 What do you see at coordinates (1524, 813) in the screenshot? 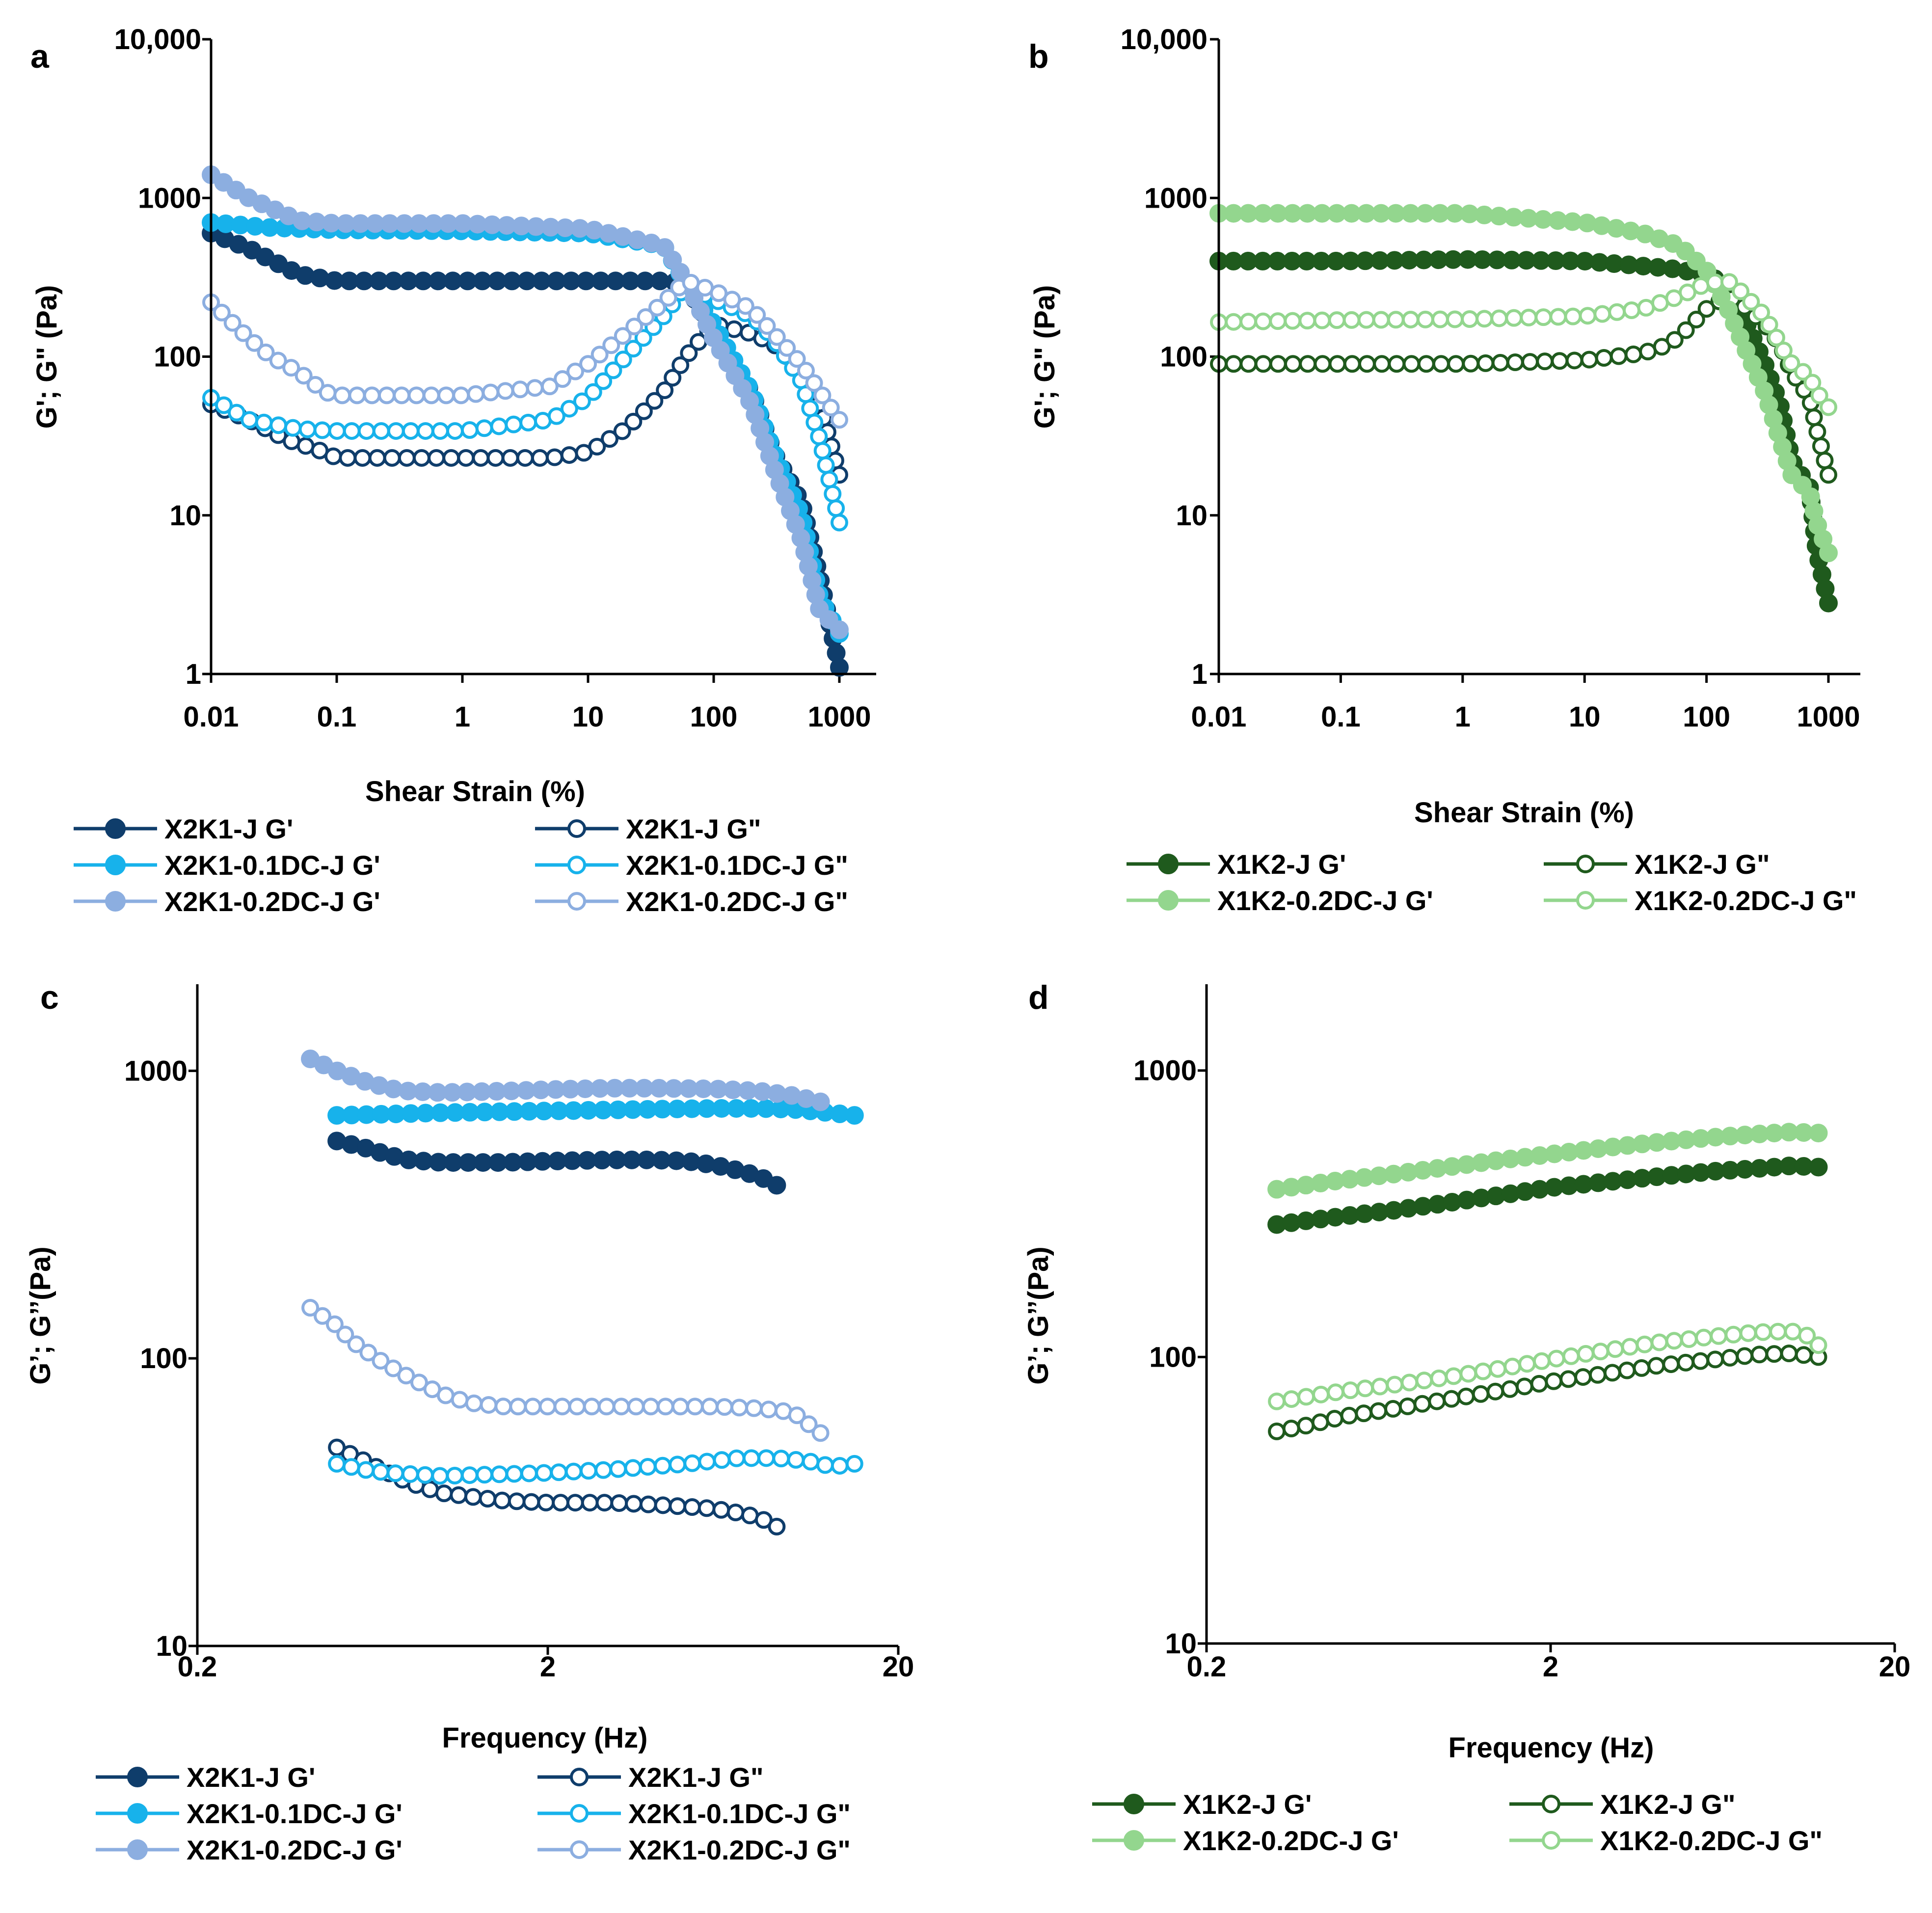
I see `panel-b-x-title: Shear Strain (%)` at bounding box center [1524, 813].